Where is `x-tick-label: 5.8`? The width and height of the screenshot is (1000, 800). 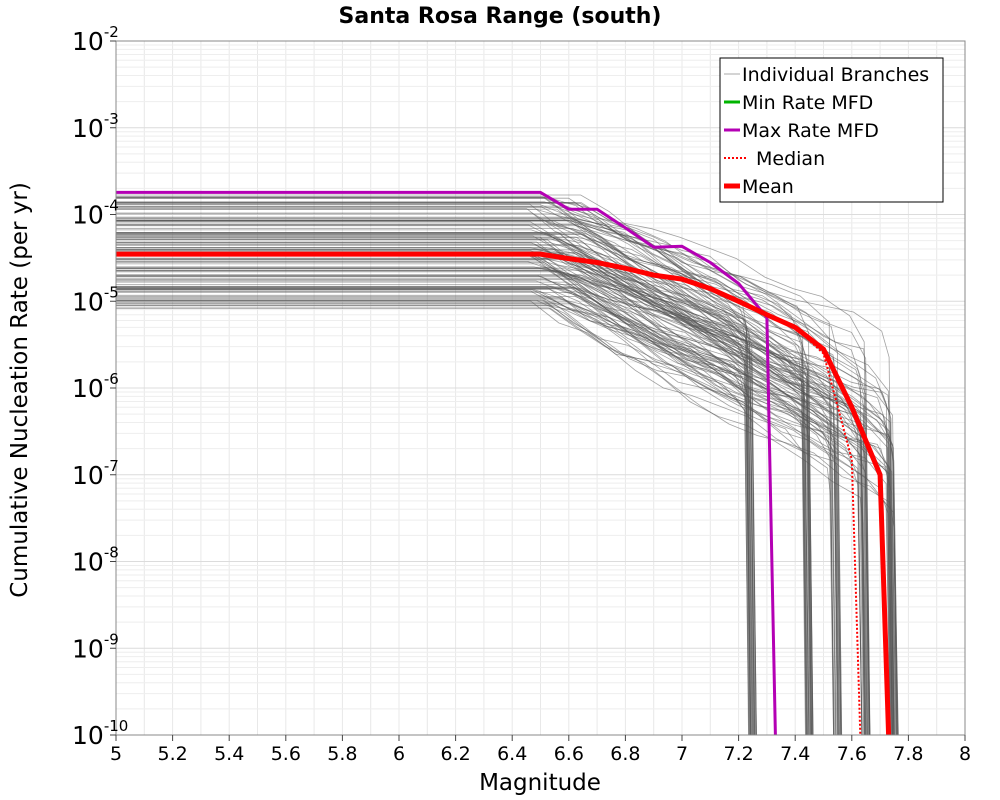
x-tick-label: 5.8 is located at coordinates (342, 754).